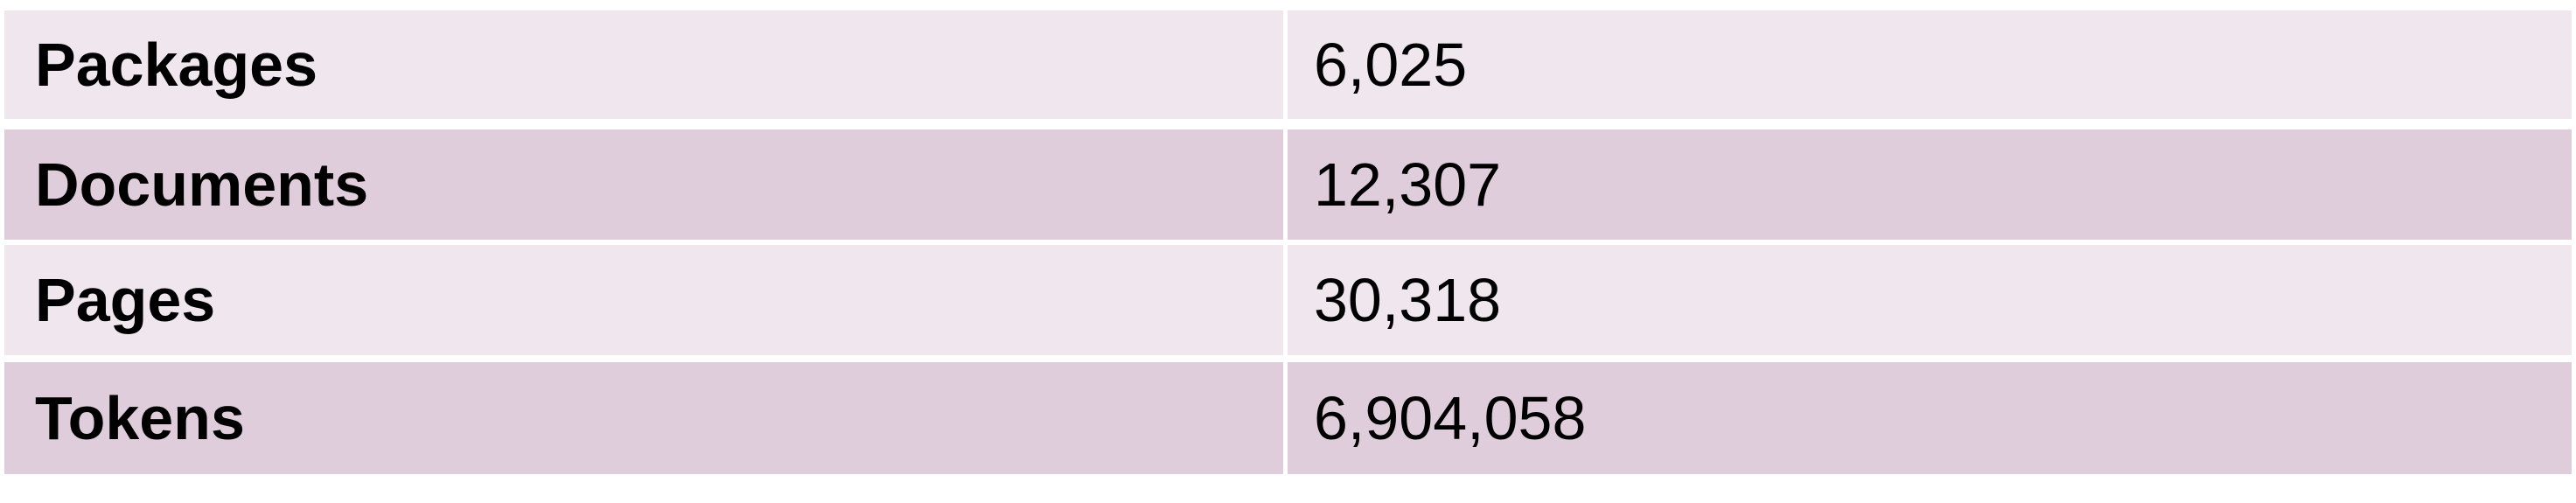  Describe the element at coordinates (1930, 64) in the screenshot. I see `row-value: 6,025` at that location.